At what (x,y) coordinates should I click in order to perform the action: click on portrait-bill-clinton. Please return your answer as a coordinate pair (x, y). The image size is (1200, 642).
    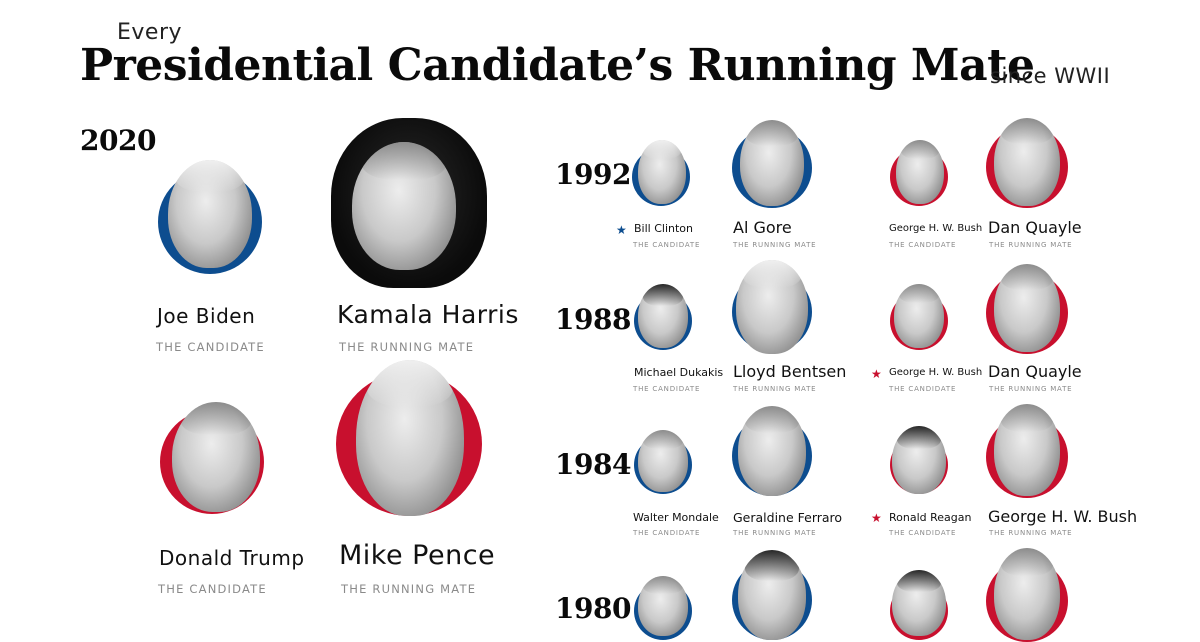
    Looking at the image, I should click on (662, 172).